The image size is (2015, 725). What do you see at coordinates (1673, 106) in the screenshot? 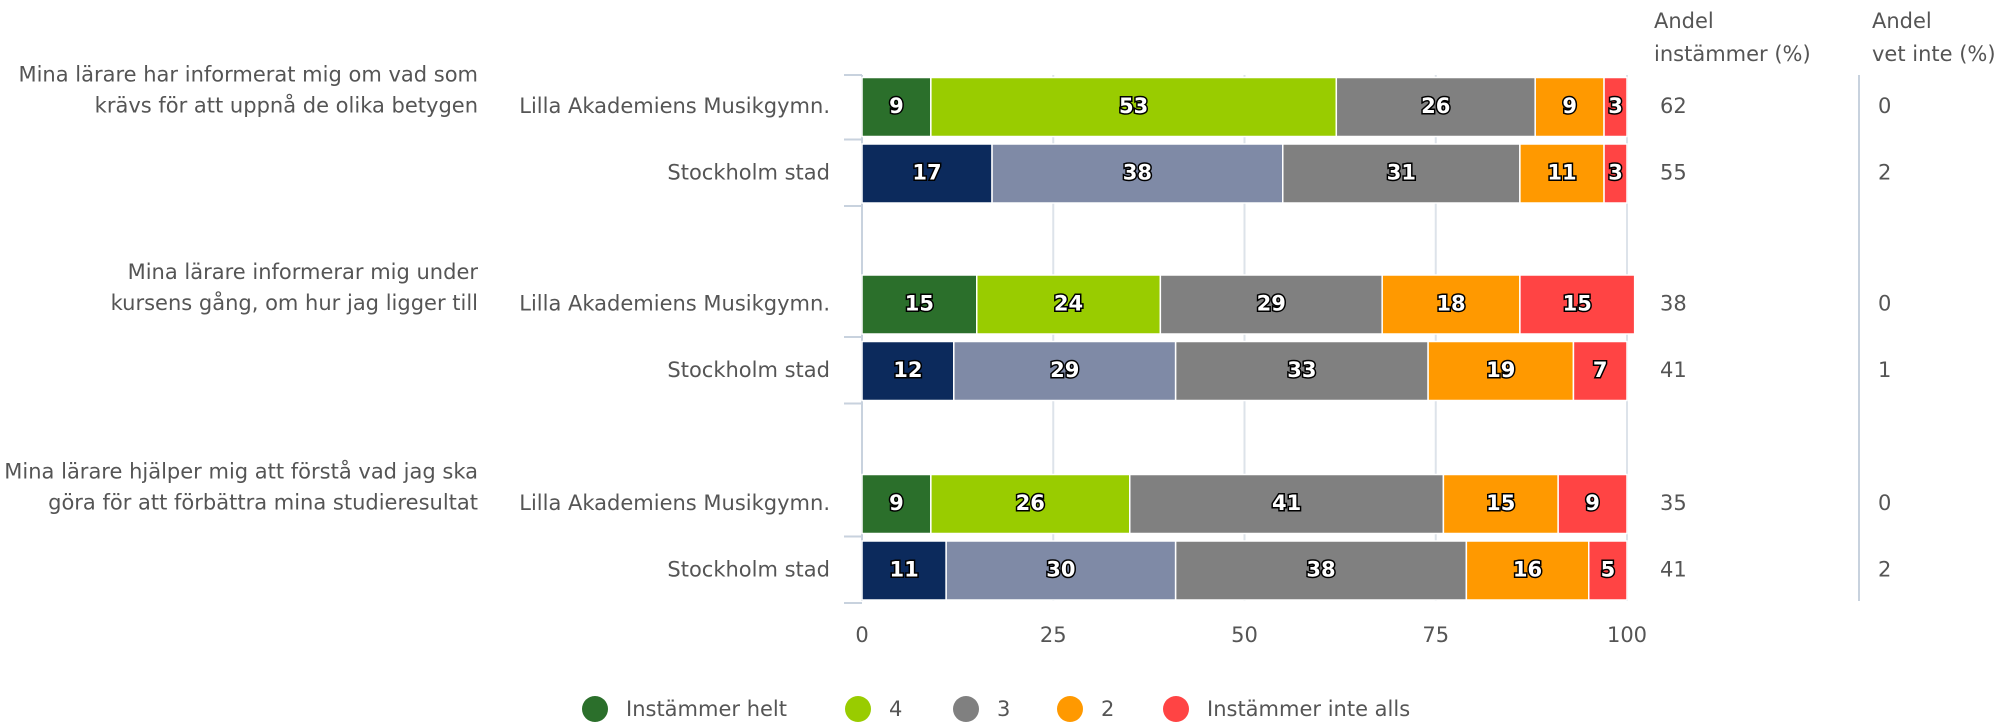
I see `column-value: 62` at bounding box center [1673, 106].